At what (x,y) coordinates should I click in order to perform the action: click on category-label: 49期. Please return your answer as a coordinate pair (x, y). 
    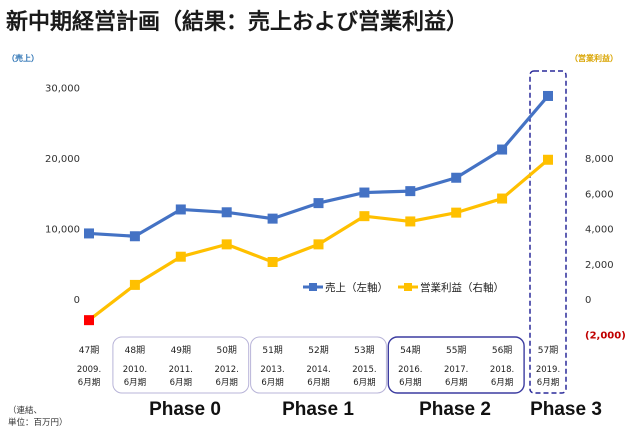
    Looking at the image, I should click on (181, 350).